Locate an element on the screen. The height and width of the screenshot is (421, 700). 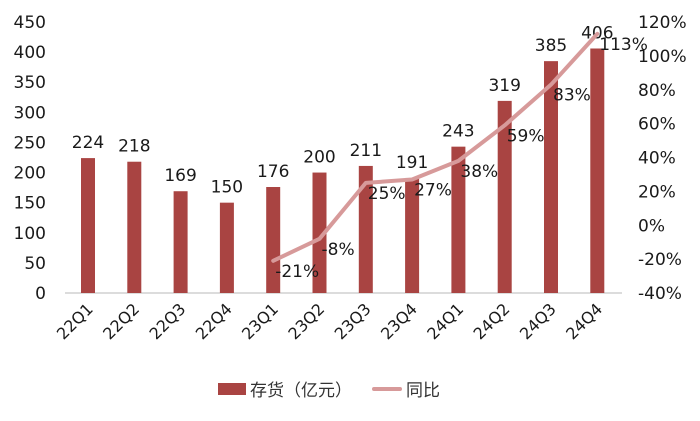
legend-item-yoy: 同比 is located at coordinates (406, 388).